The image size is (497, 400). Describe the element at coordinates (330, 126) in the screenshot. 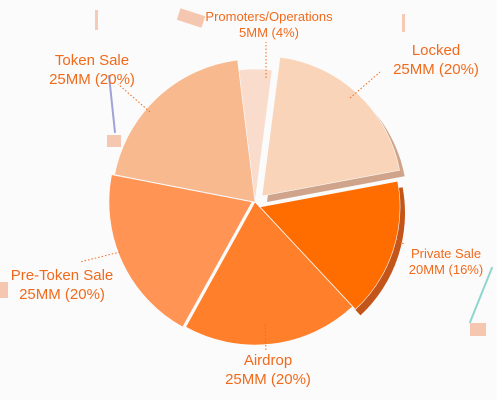

I see `pie-slice-locked` at that location.